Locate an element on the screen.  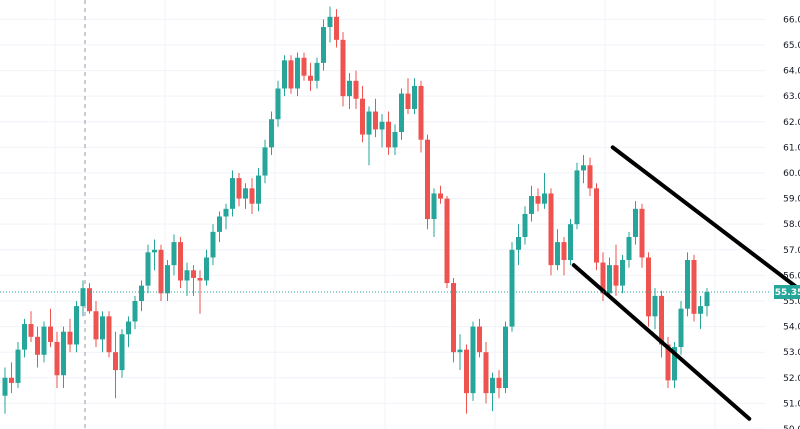
channel-trendline is located at coordinates (661, 342).